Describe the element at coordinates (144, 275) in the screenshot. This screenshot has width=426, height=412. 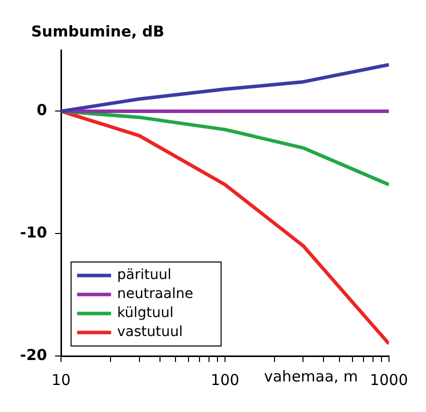
I see `legend-label: pärituul` at that location.